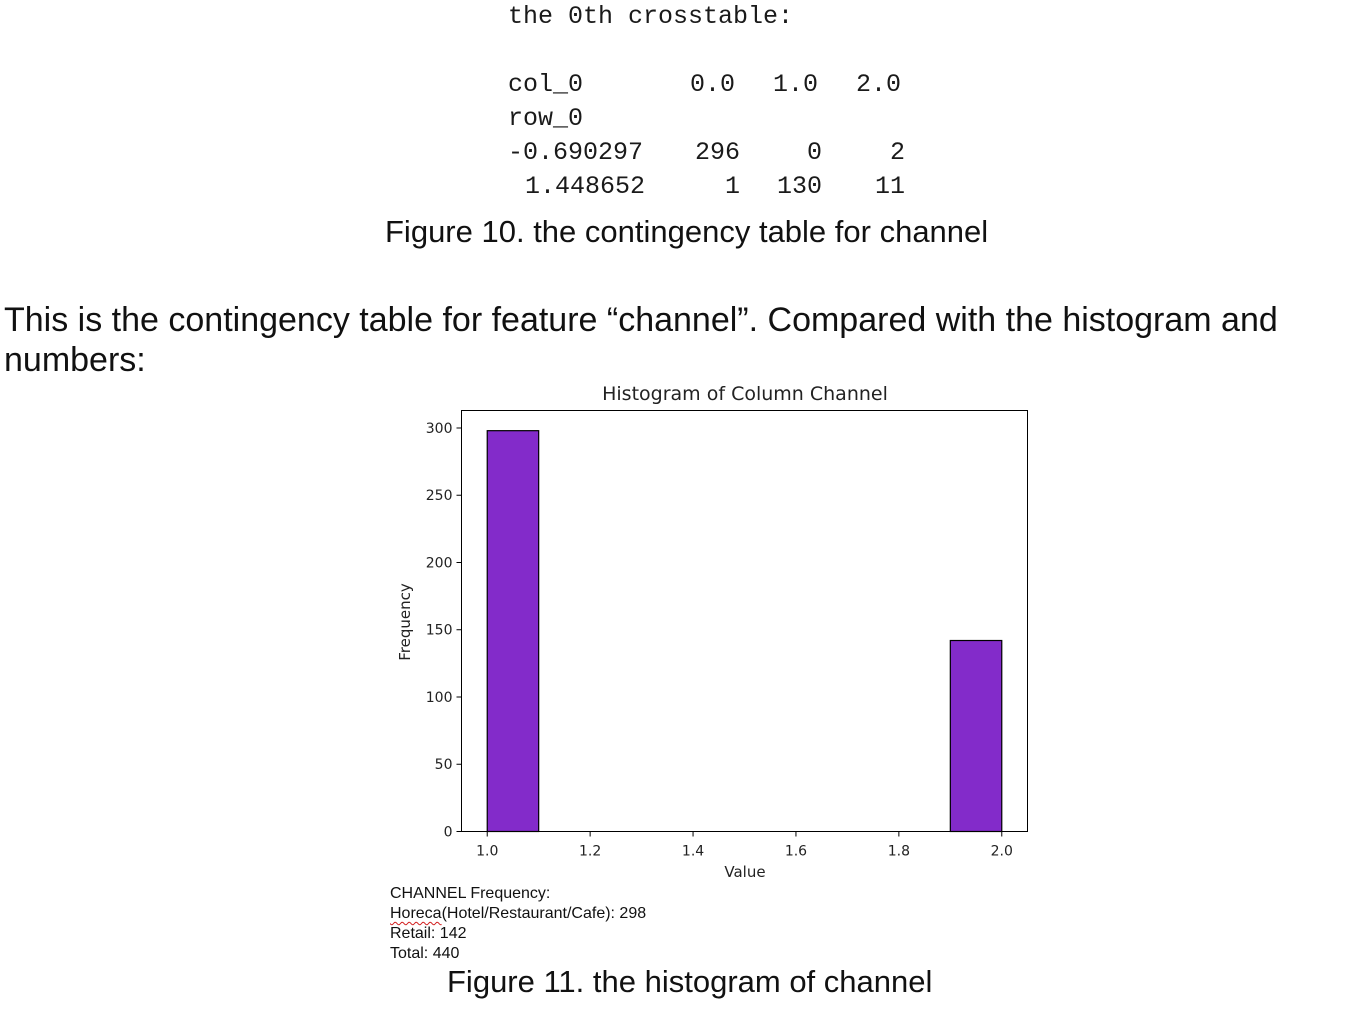 This screenshot has width=1366, height=1014. Describe the element at coordinates (439, 563) in the screenshot. I see `y-tick-label: 200` at that location.